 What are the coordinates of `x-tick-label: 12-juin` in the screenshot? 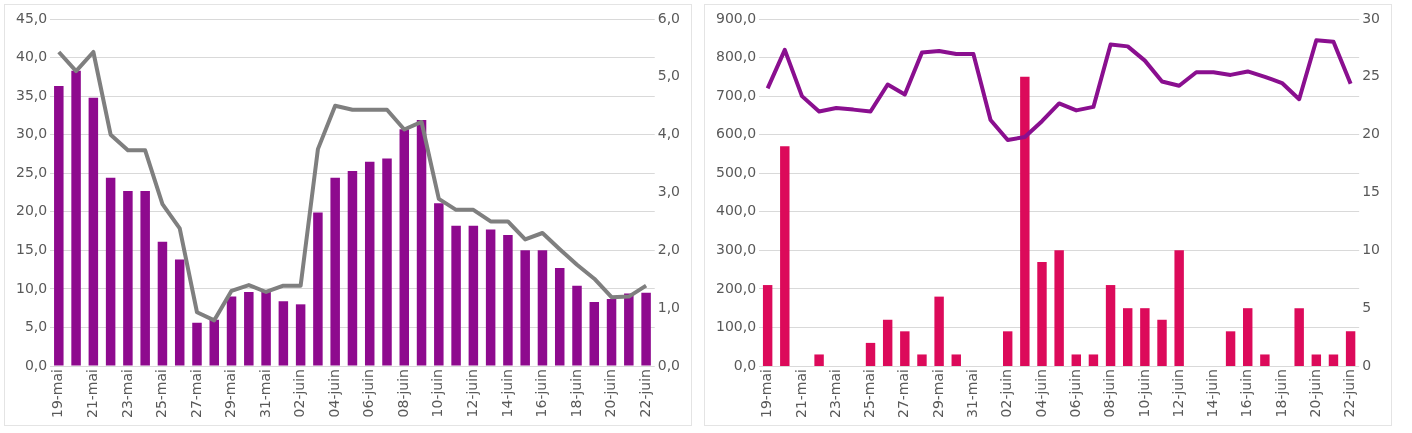 It's located at (1177, 393).